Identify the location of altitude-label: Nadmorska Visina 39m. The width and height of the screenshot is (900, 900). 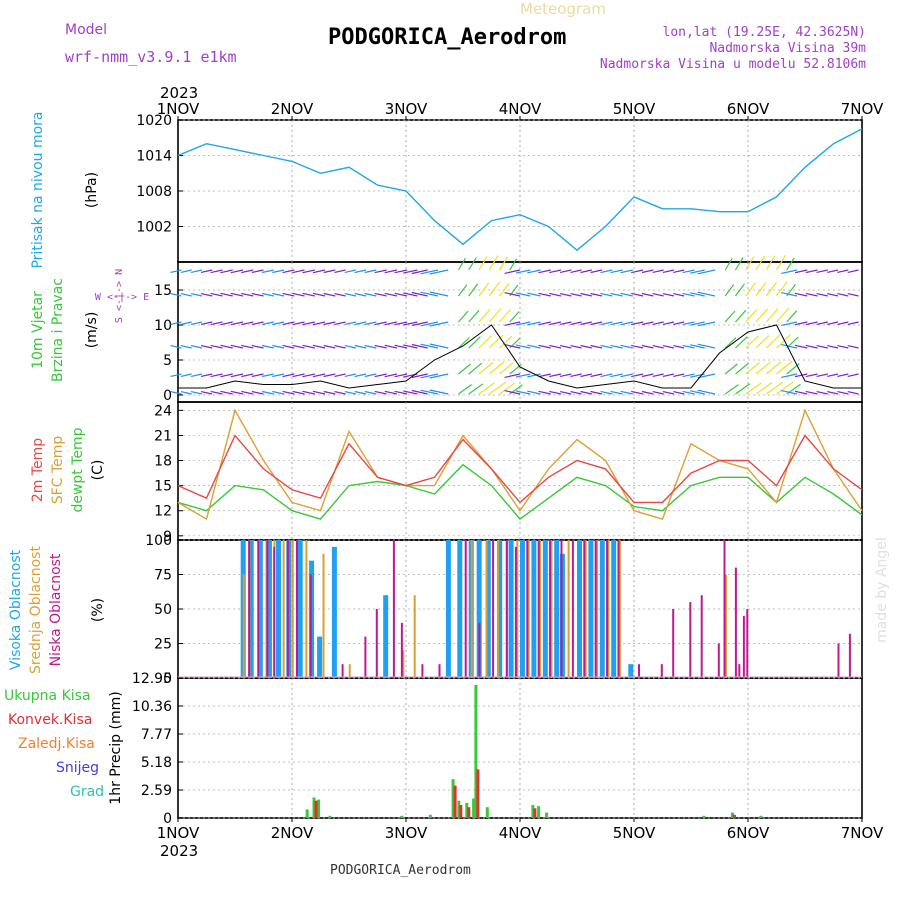
(787, 48).